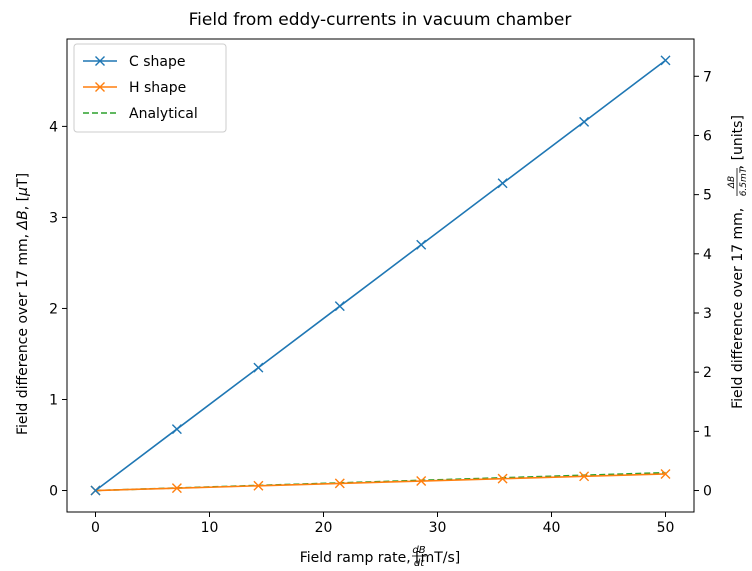  What do you see at coordinates (707, 314) in the screenshot?
I see `y-right-tick-label: 3` at bounding box center [707, 314].